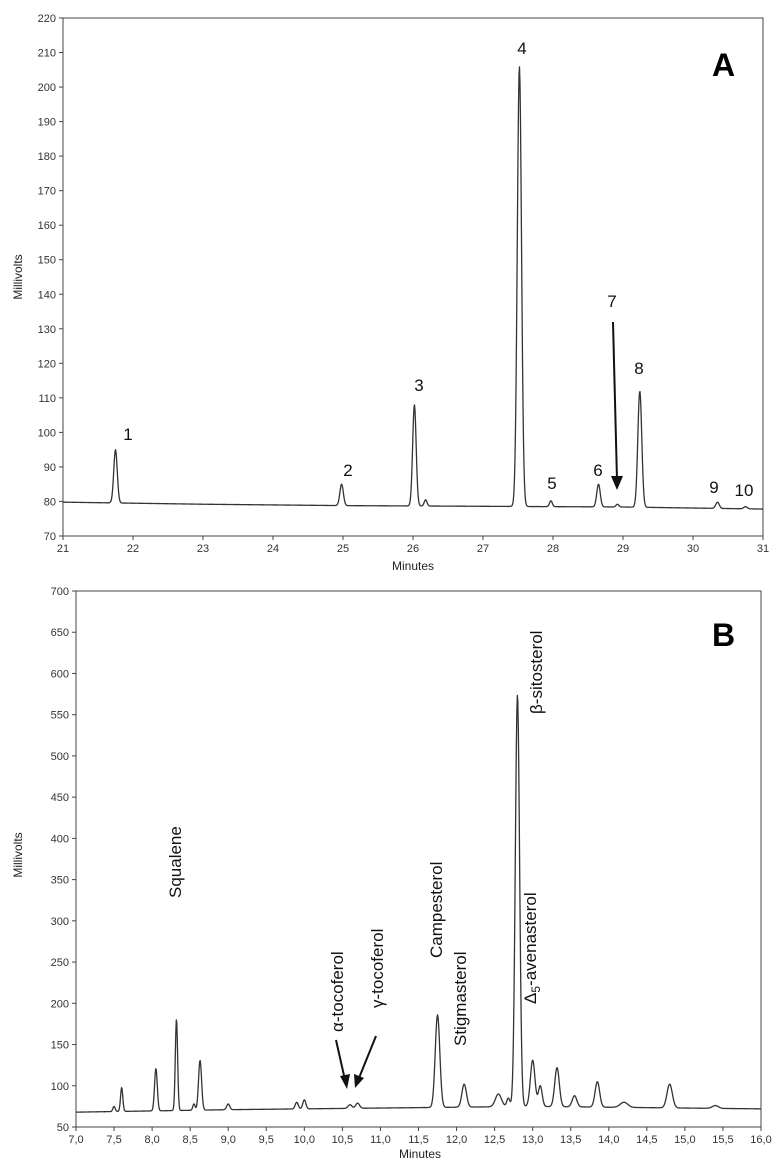 The height and width of the screenshot is (1166, 778). What do you see at coordinates (337, 991) in the screenshot?
I see `peak-label-alpha-tocoferol: α-tocoferol` at bounding box center [337, 991].